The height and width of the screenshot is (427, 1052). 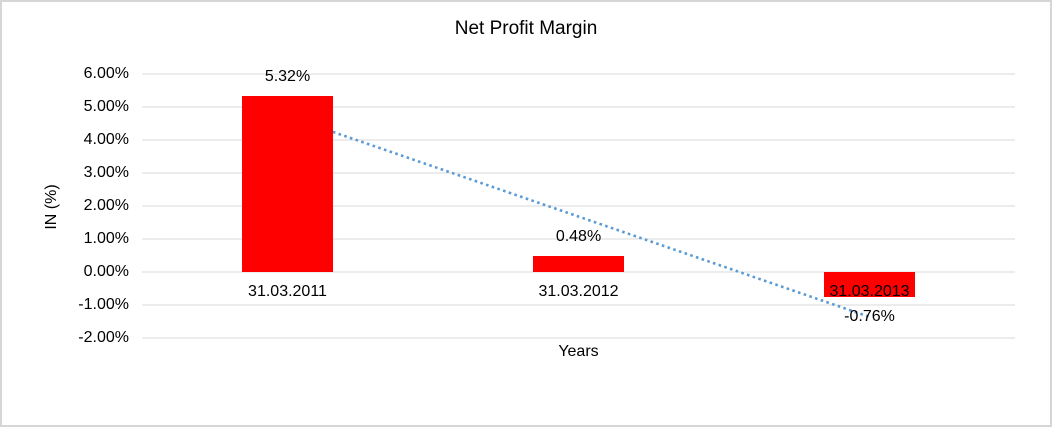 What do you see at coordinates (51, 207) in the screenshot?
I see `y-axis-title: IN (%)` at bounding box center [51, 207].